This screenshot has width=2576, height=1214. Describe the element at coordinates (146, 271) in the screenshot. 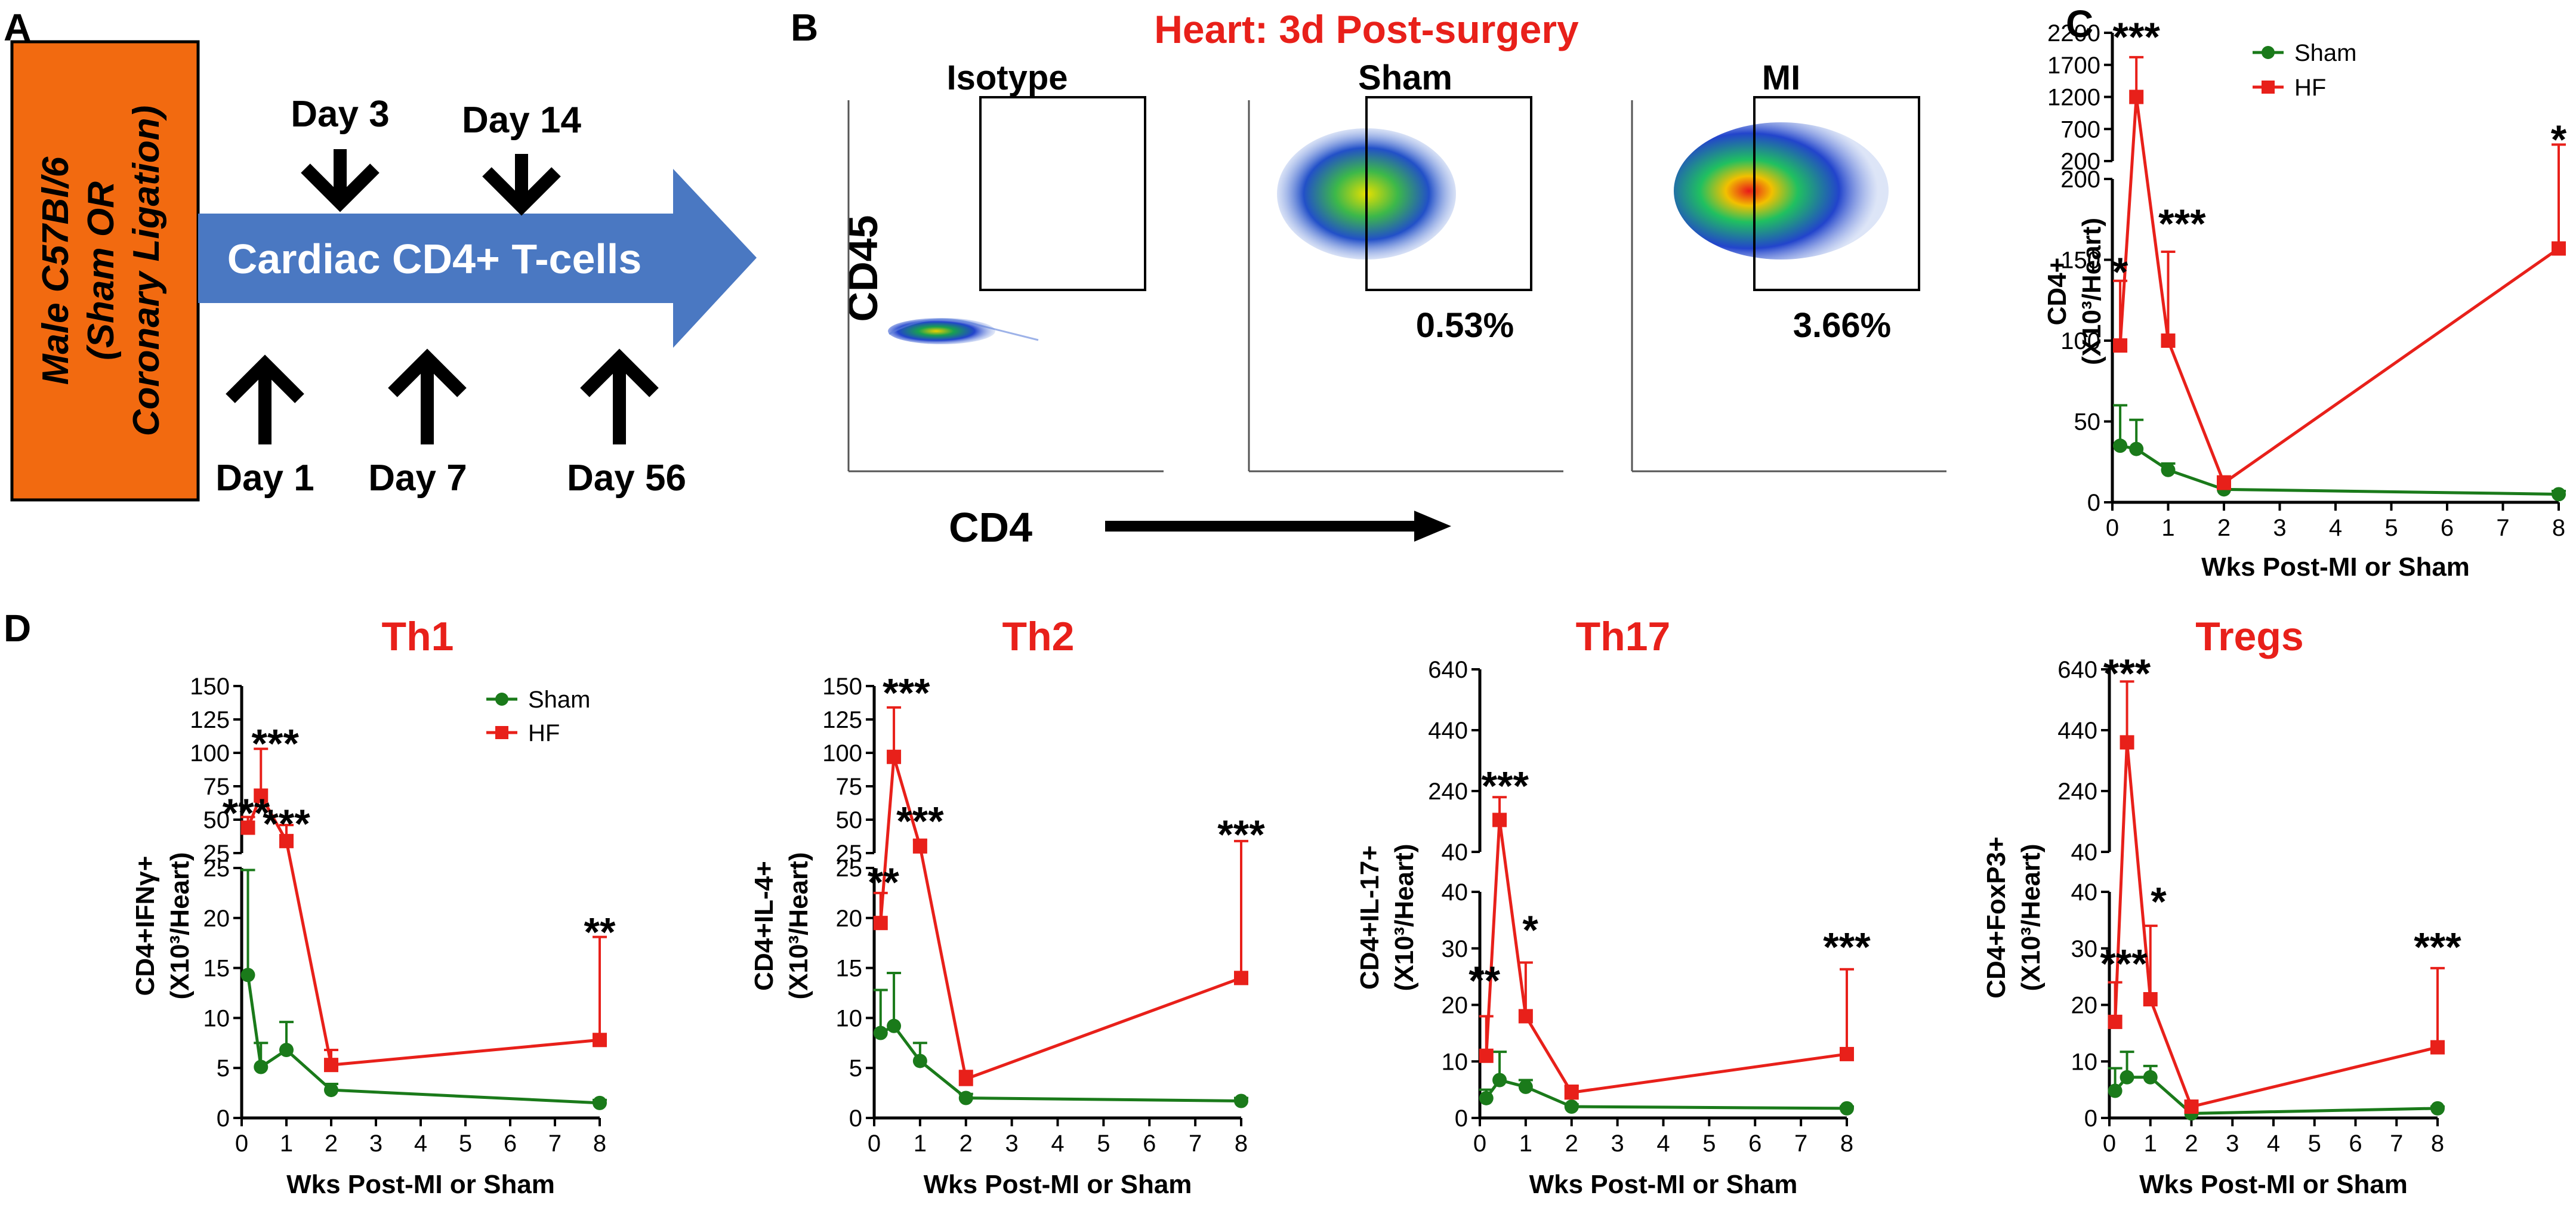

I see `study-group-line-3: Coronary Ligation)` at that location.